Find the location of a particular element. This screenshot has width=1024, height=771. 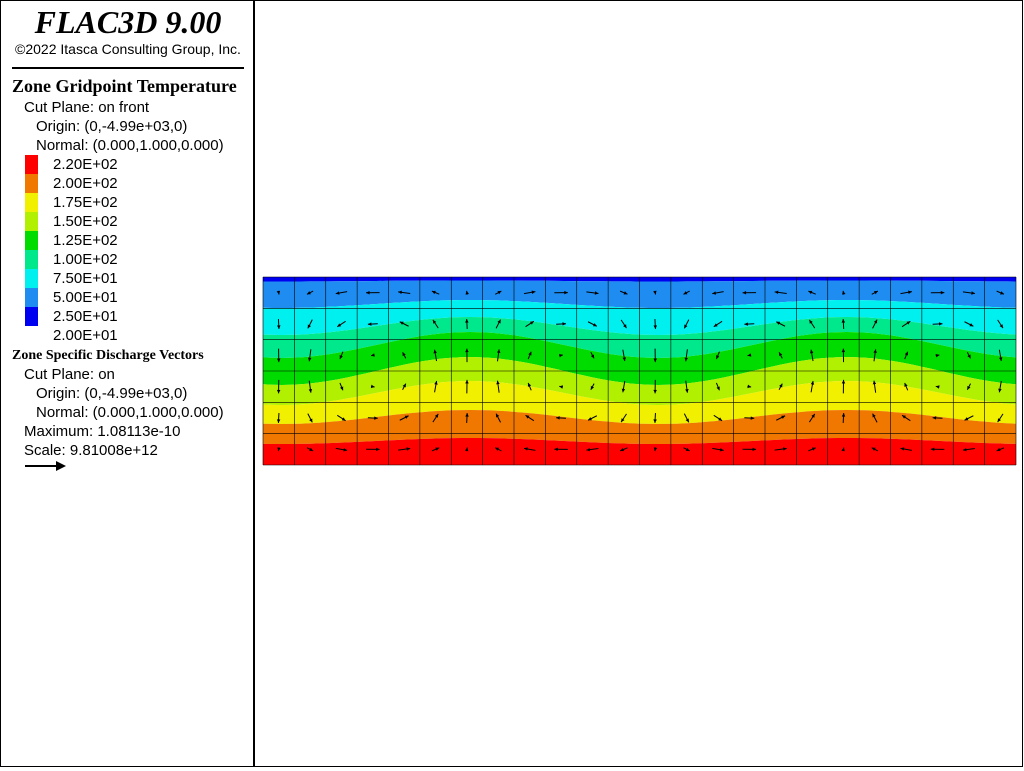

legend-value: 1.25E+02 is located at coordinates (85, 240).